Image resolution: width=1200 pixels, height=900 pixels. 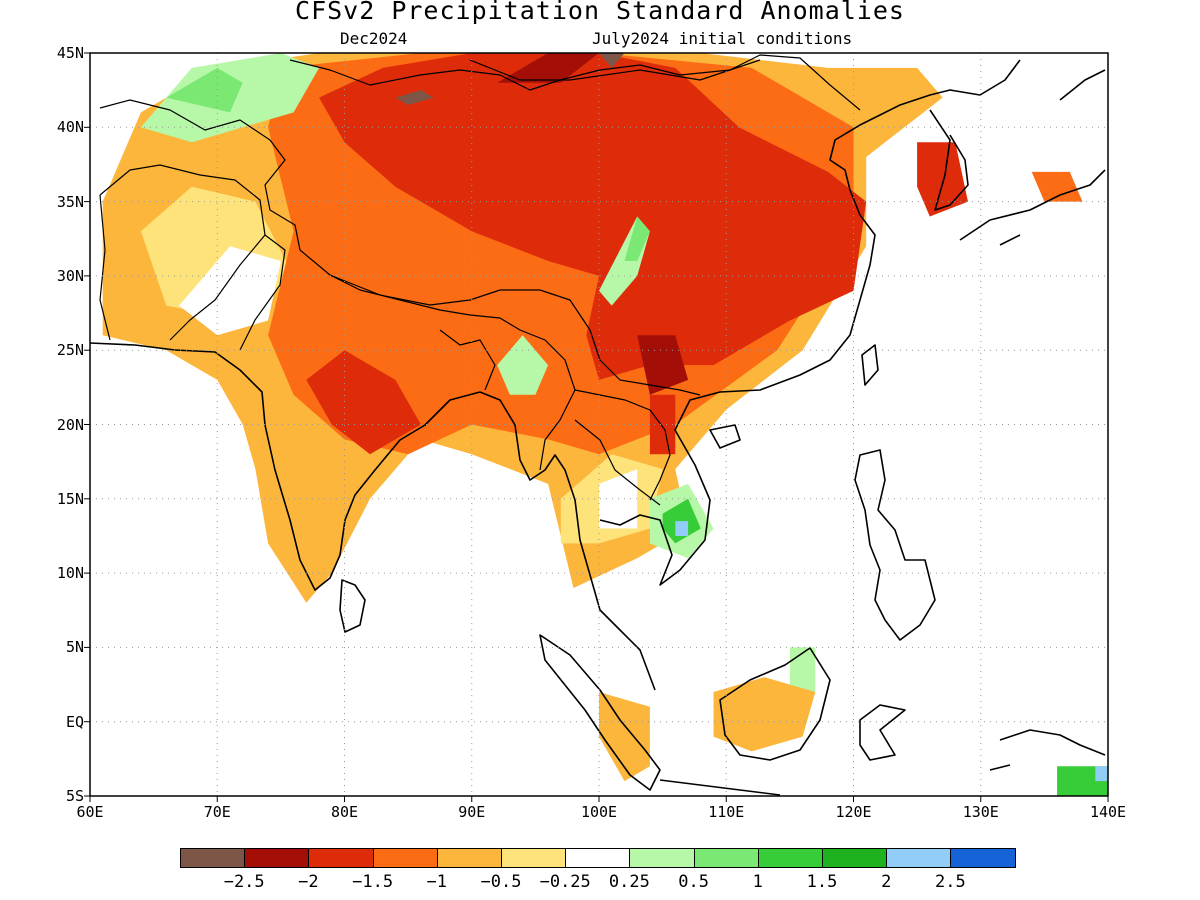 What do you see at coordinates (70, 424) in the screenshot?
I see `lat-label: 20N` at bounding box center [70, 424].